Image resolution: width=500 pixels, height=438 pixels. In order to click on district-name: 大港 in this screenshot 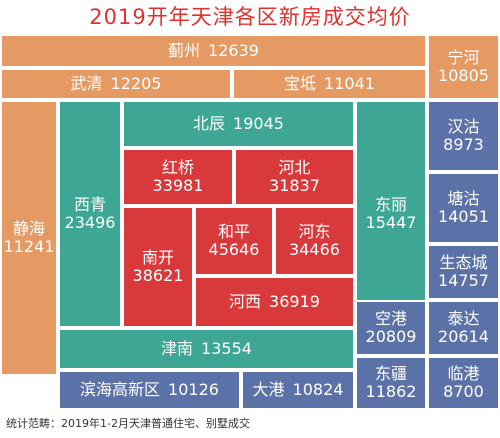, I will do `click(268, 389)`.